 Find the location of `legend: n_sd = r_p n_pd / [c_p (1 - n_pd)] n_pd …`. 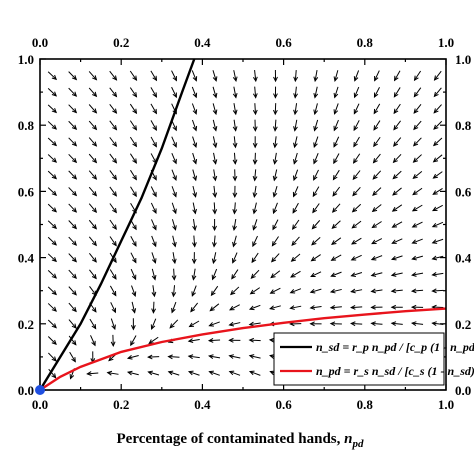

legend: n_sd = r_p n_pd / [c_p (1 - n_pd)] n_pd … is located at coordinates (373, 359).